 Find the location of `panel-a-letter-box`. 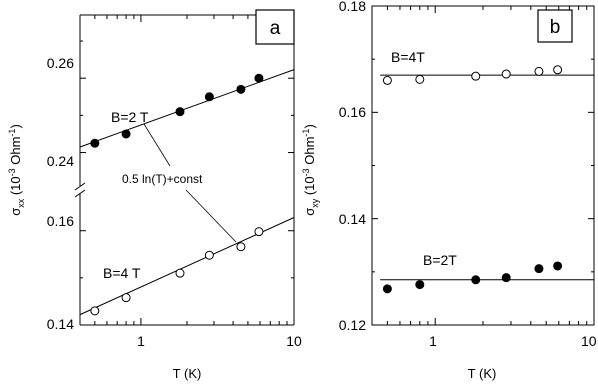

panel-a-letter-box is located at coordinates (275, 27).